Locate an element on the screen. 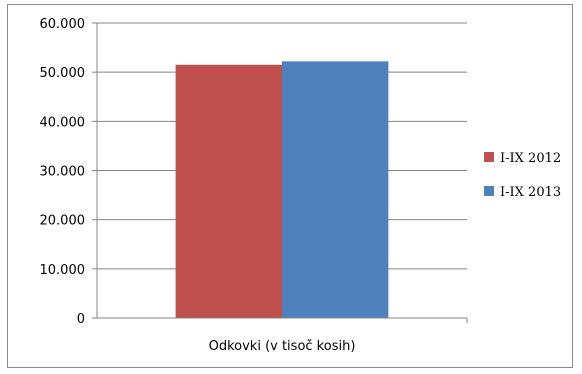  y-tick-label: 60.000 is located at coordinates (63, 24).